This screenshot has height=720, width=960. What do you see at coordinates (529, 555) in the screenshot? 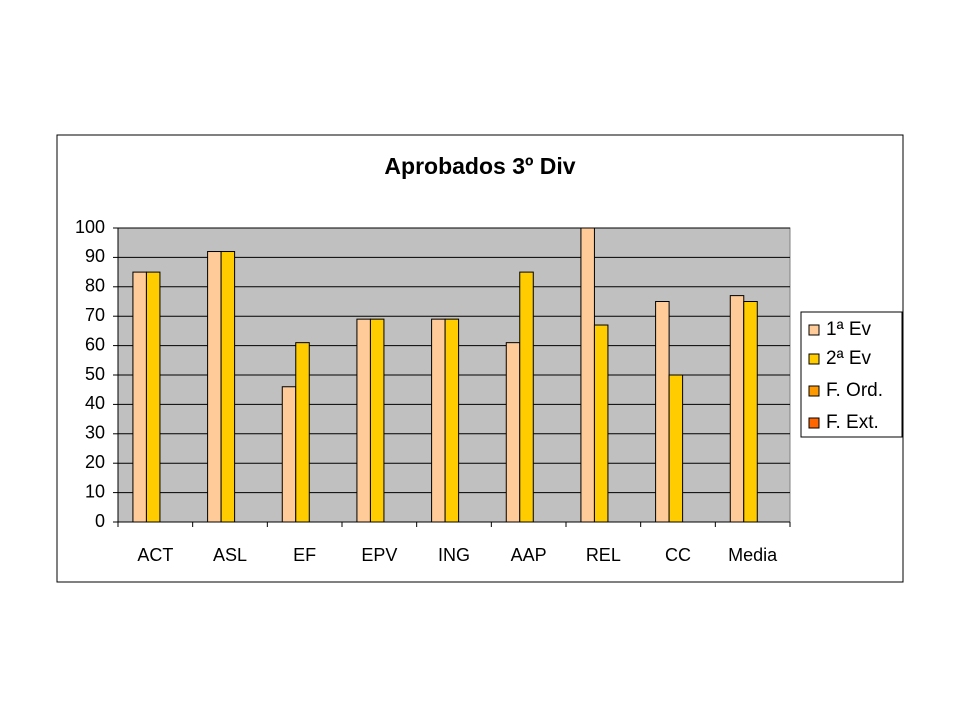
I see `x-tick-label: AAP` at bounding box center [529, 555].